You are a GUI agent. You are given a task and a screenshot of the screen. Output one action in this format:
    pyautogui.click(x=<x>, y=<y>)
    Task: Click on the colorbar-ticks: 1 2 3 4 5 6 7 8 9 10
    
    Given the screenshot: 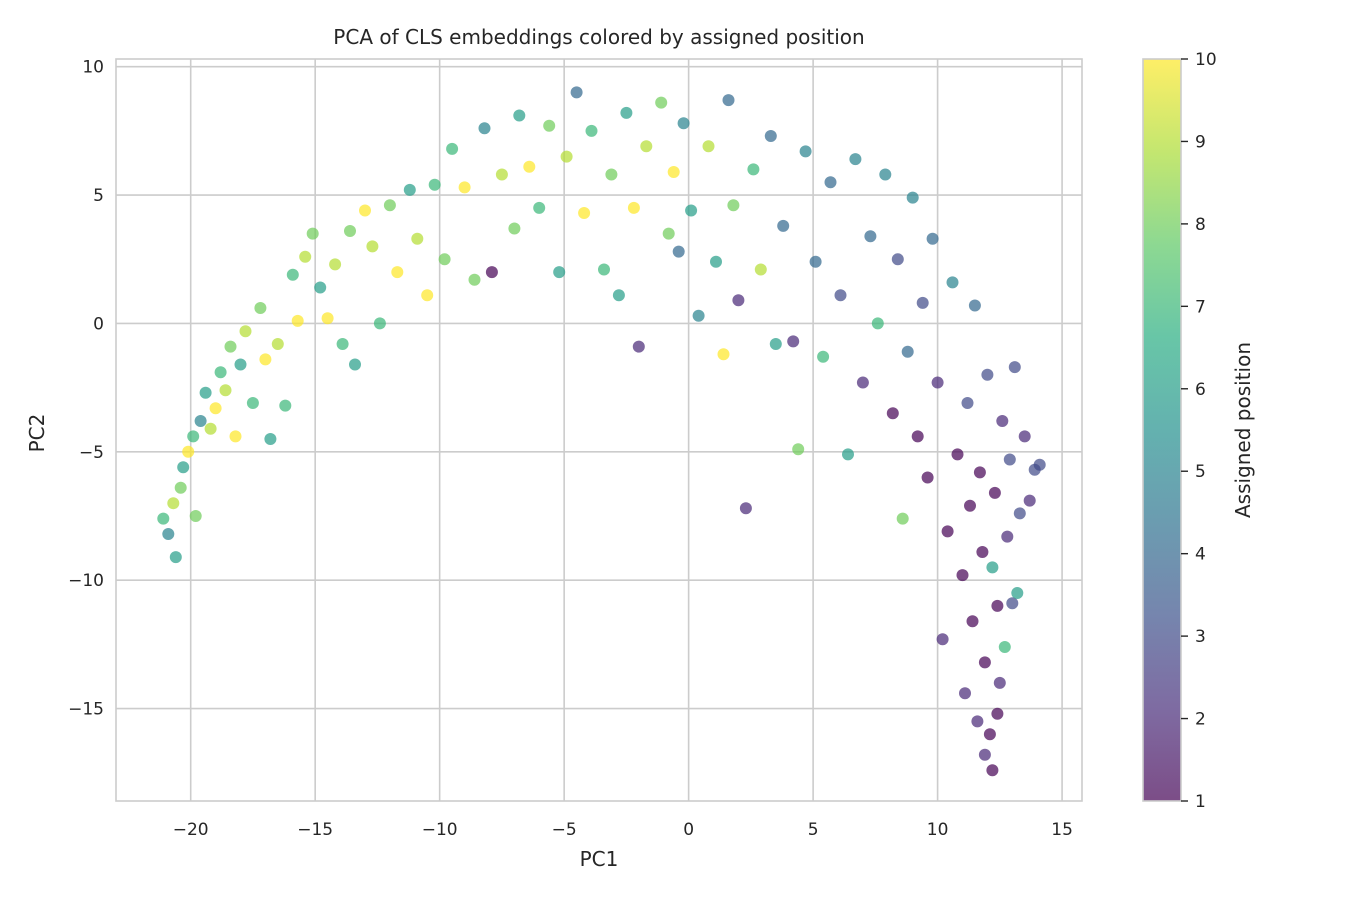 What is the action you would take?
    pyautogui.click(x=1199, y=431)
    